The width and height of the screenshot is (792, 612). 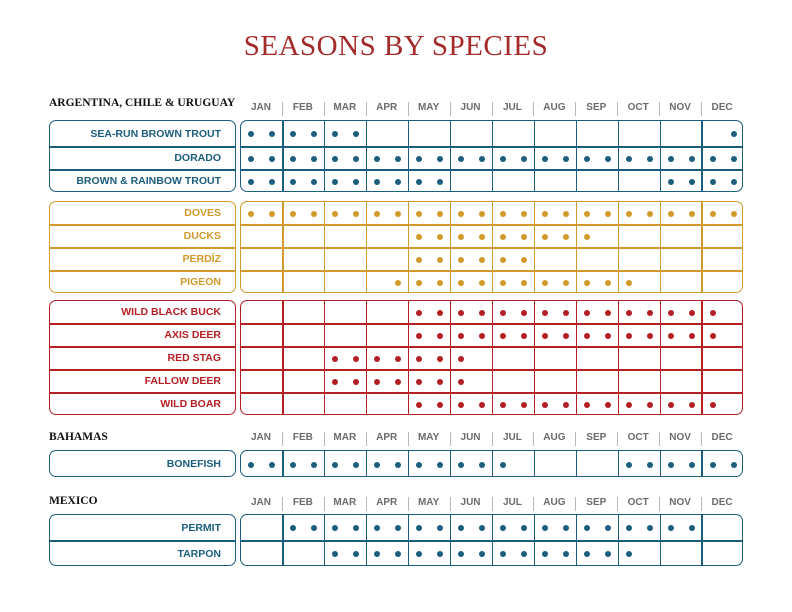 I want to click on species-label-wild-black-buck: WILD BLACK BUCK, so click(x=171, y=312).